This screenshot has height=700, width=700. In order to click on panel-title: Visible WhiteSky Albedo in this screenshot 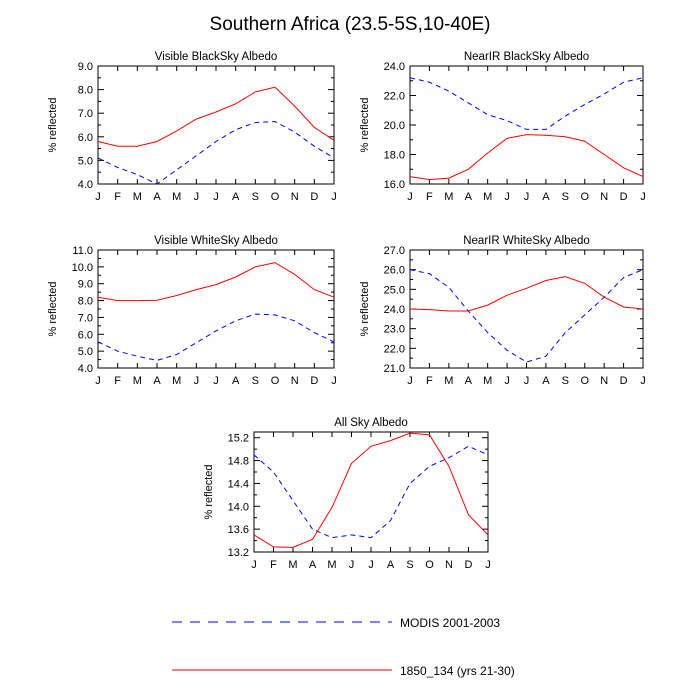, I will do `click(216, 241)`.